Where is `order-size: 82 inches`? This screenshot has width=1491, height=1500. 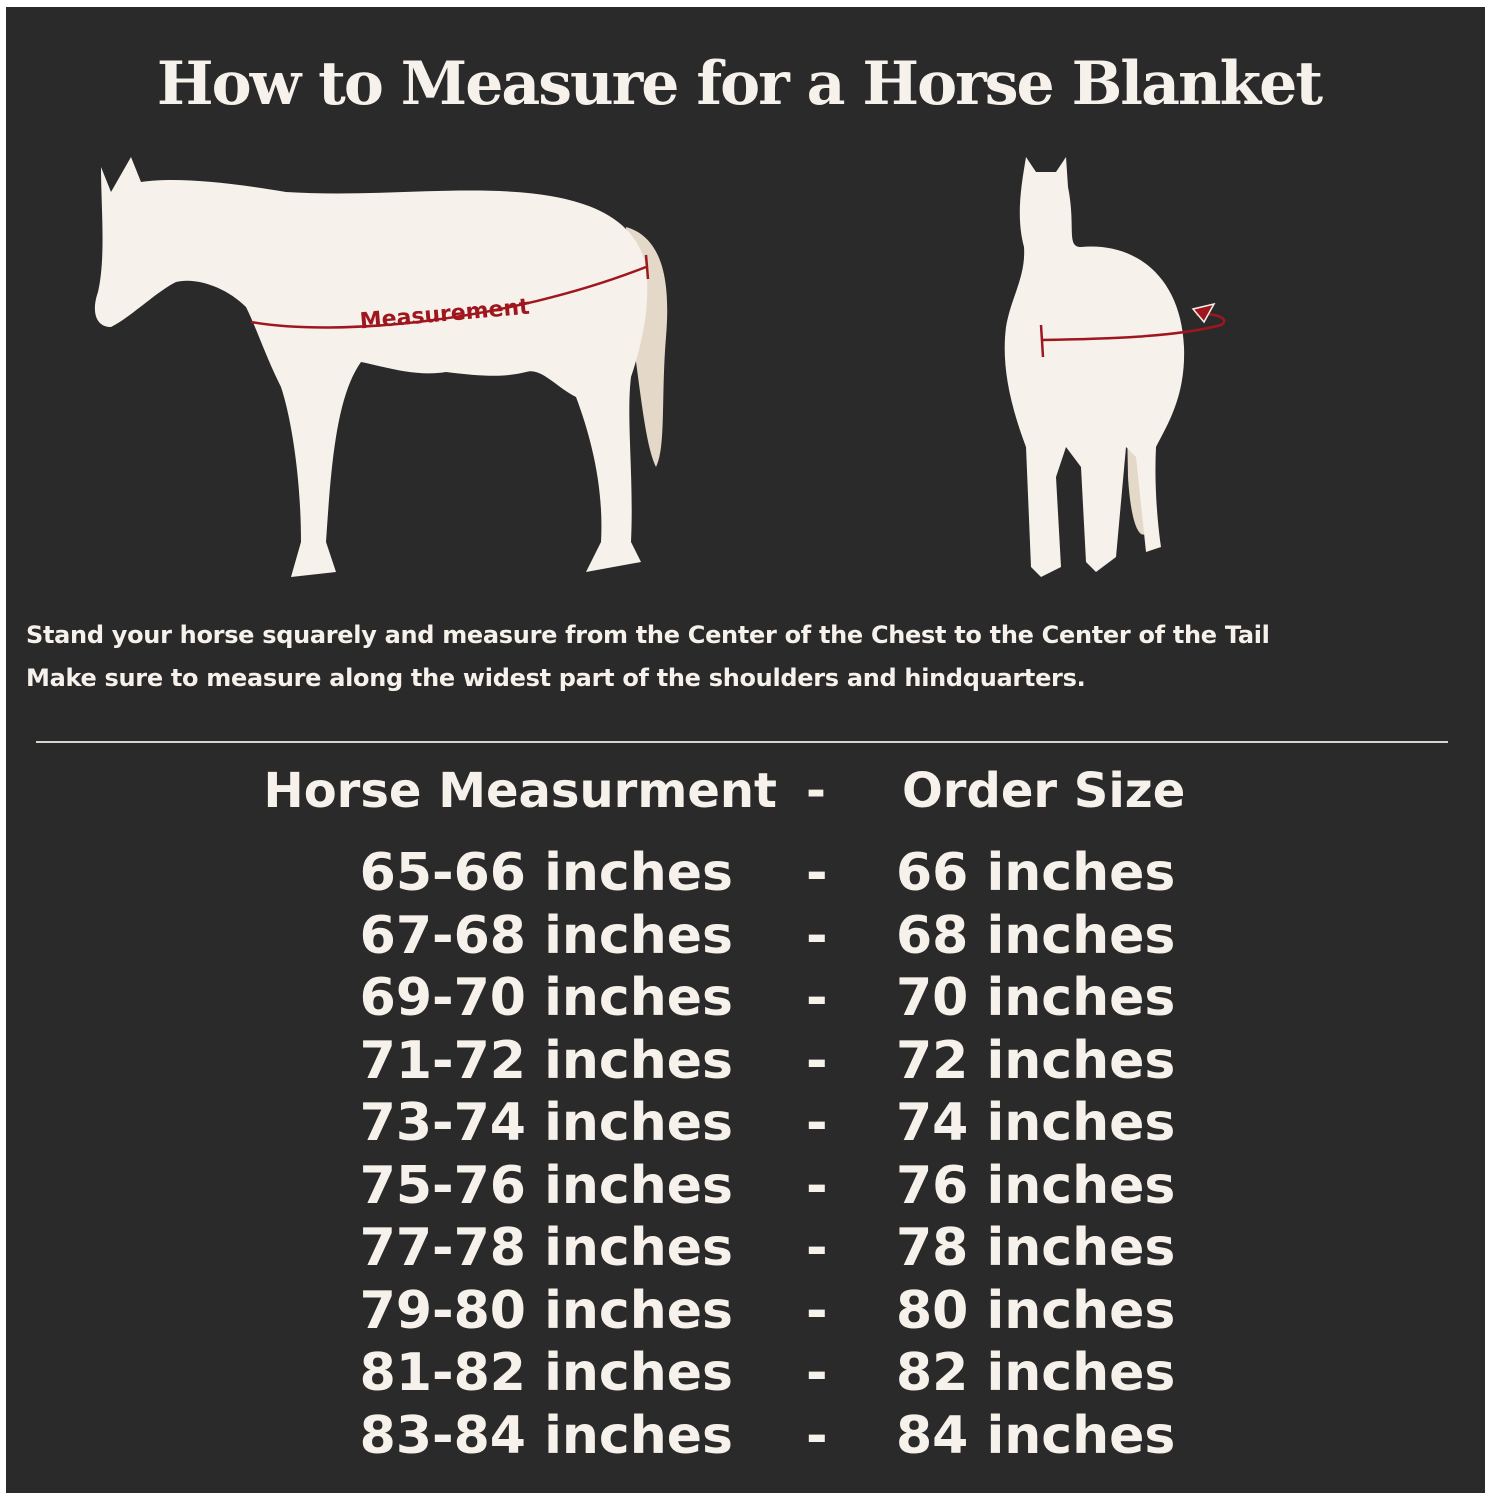 order-size: 82 inches is located at coordinates (1036, 1373).